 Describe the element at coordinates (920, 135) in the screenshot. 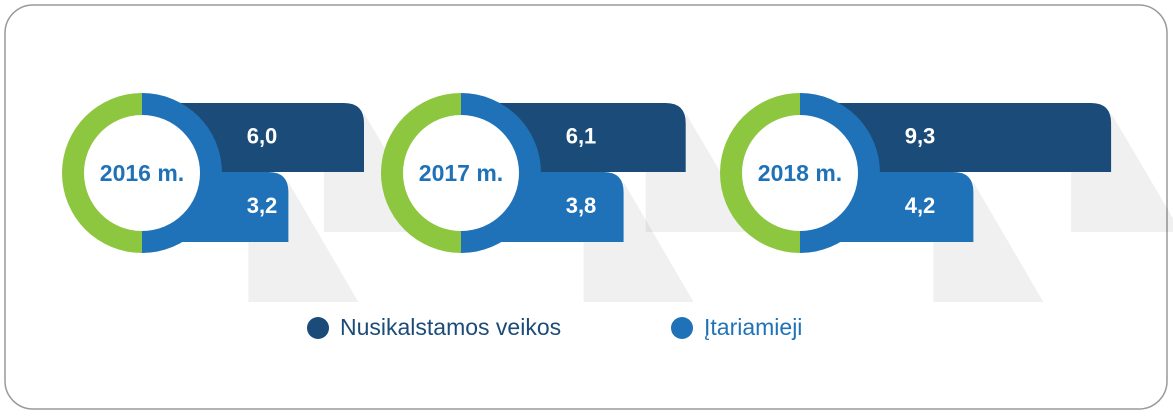

I see `value-label: 9,3` at that location.